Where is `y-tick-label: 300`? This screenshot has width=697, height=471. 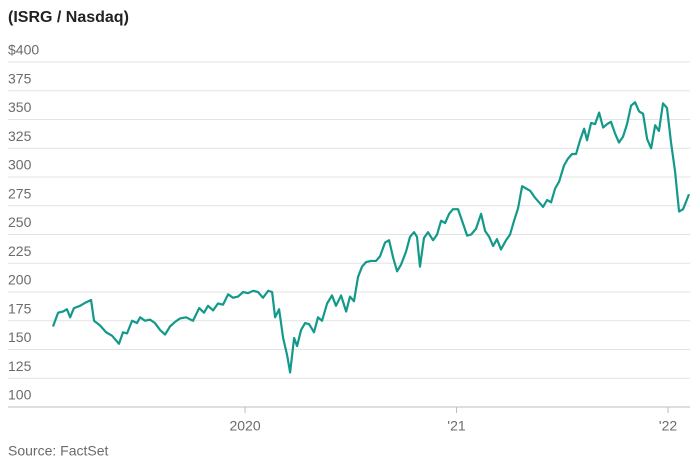 y-tick-label: 300 is located at coordinates (20, 165).